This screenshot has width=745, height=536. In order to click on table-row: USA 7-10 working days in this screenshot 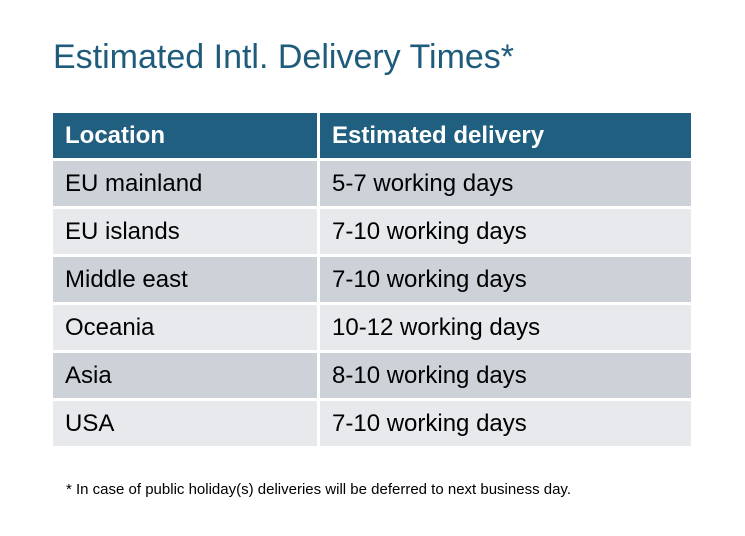, I will do `click(372, 425)`.